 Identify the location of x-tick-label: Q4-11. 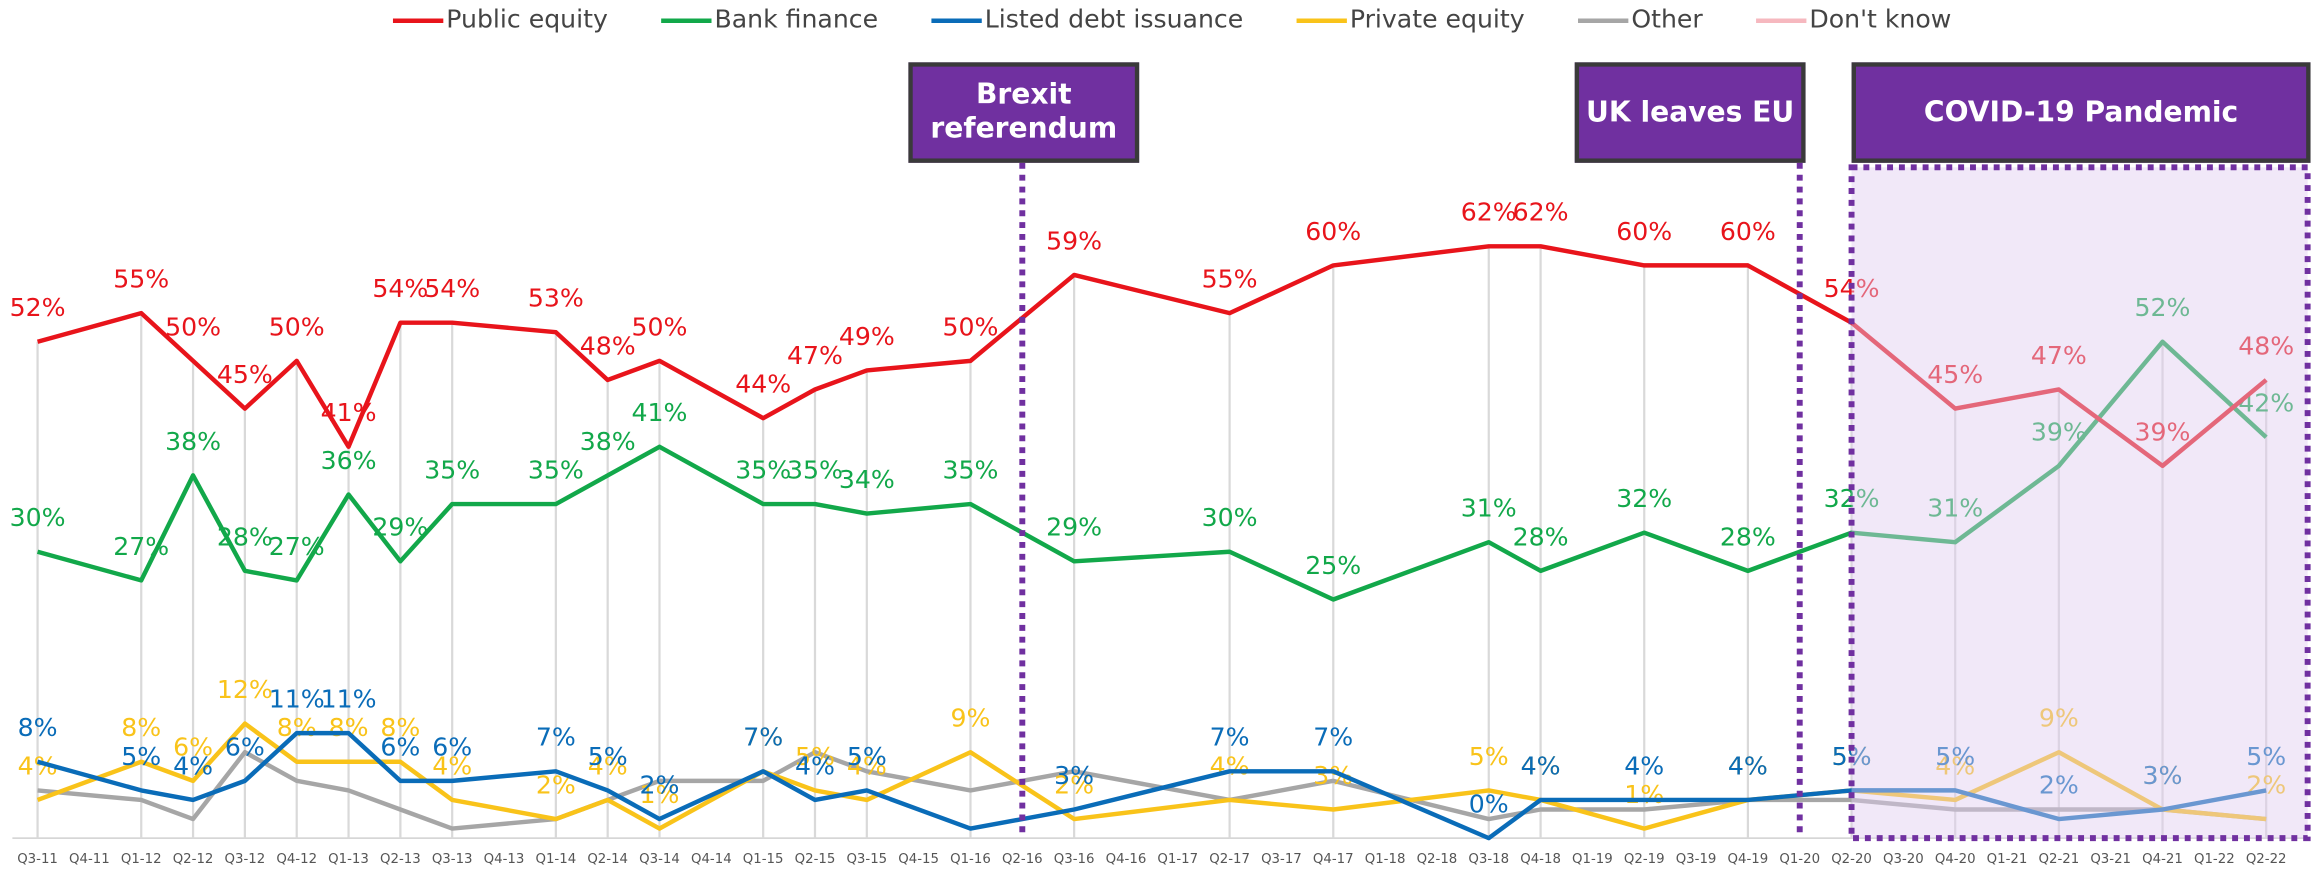
(89, 859).